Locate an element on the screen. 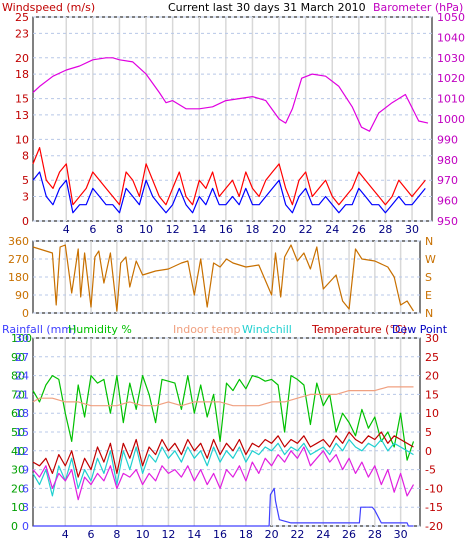 The image size is (468, 557). y-left-tick-70: 70 is located at coordinates (18, 394).